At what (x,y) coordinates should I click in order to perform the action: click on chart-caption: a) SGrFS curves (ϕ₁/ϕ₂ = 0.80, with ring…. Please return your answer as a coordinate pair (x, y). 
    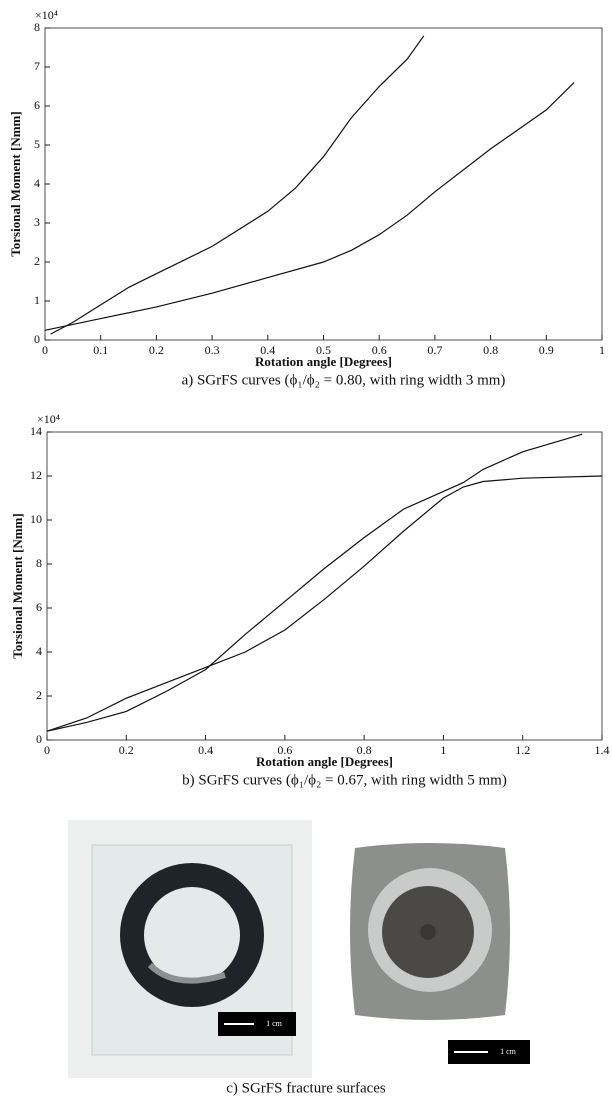
    Looking at the image, I should click on (344, 380).